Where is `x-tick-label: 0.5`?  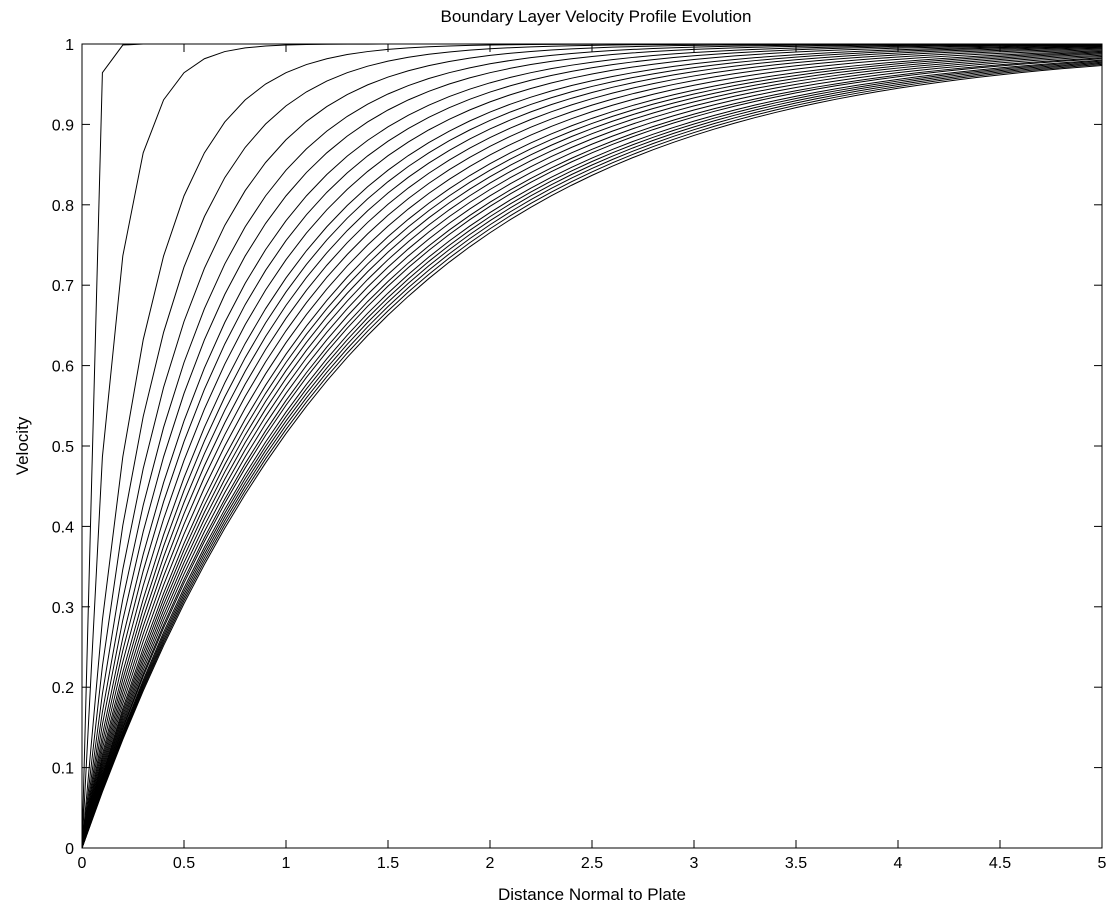
x-tick-label: 0.5 is located at coordinates (184, 863).